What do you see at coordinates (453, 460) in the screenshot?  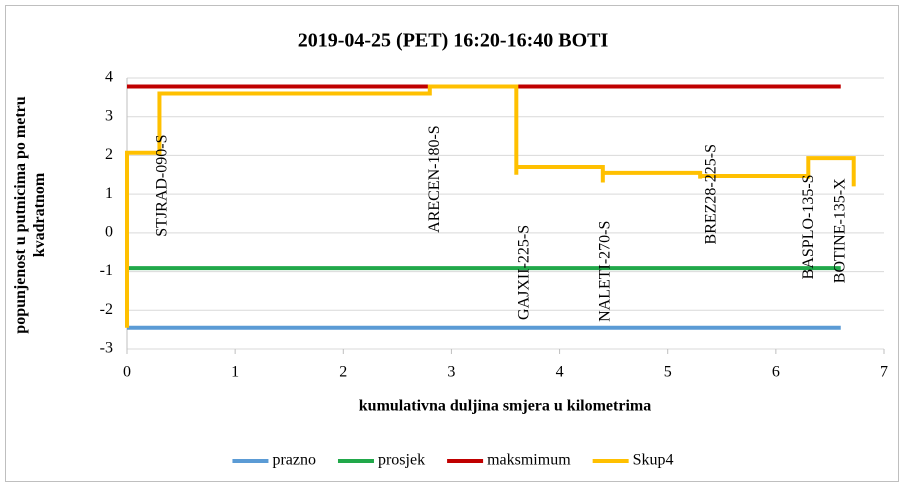 I see `legend: prazno prosjek maksmimum Skup4` at bounding box center [453, 460].